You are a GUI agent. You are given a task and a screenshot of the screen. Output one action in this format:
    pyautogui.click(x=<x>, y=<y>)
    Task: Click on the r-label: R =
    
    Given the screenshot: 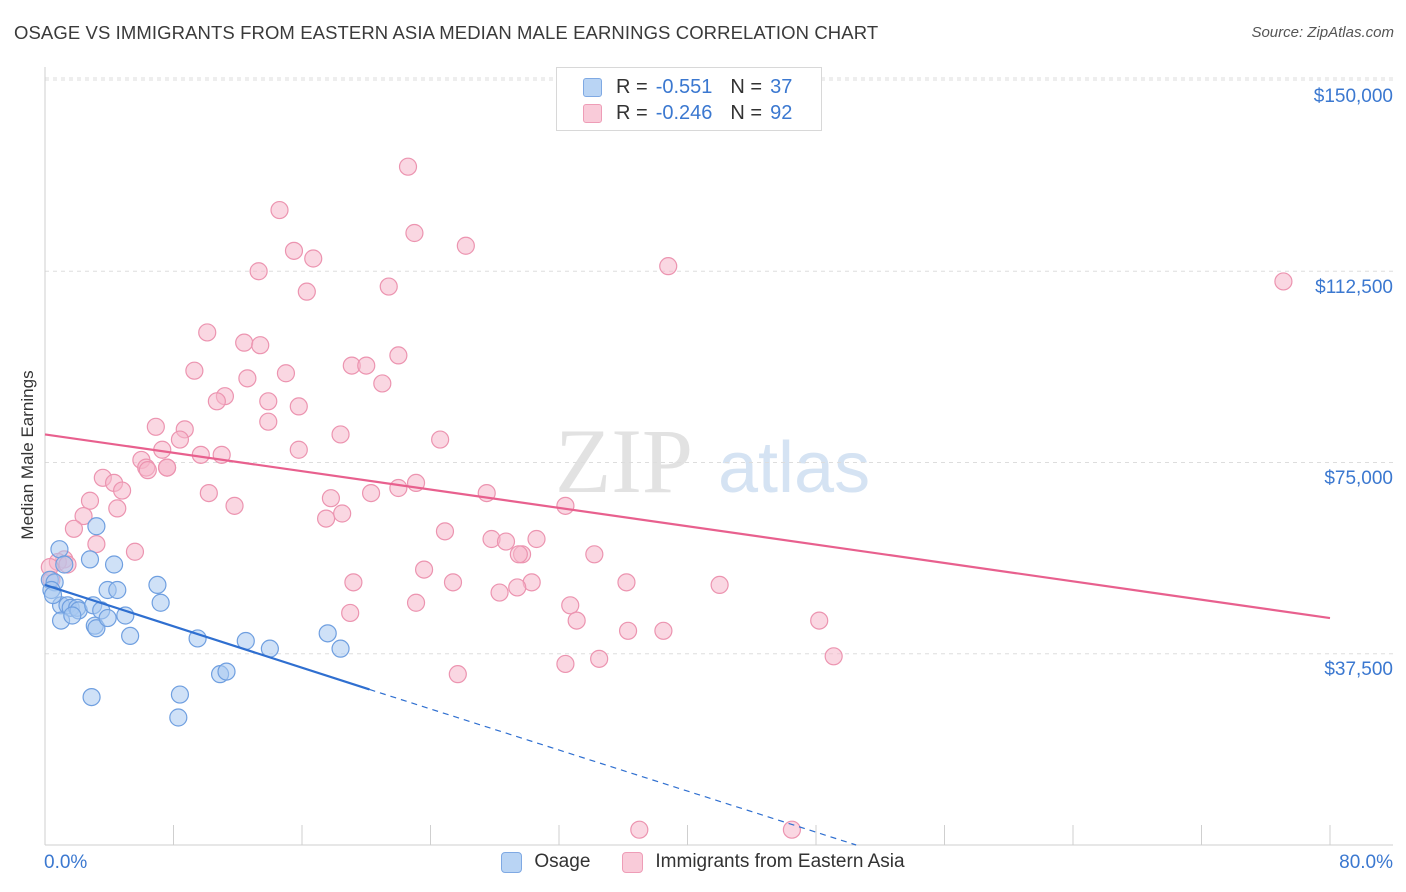 What is the action you would take?
    pyautogui.click(x=632, y=86)
    